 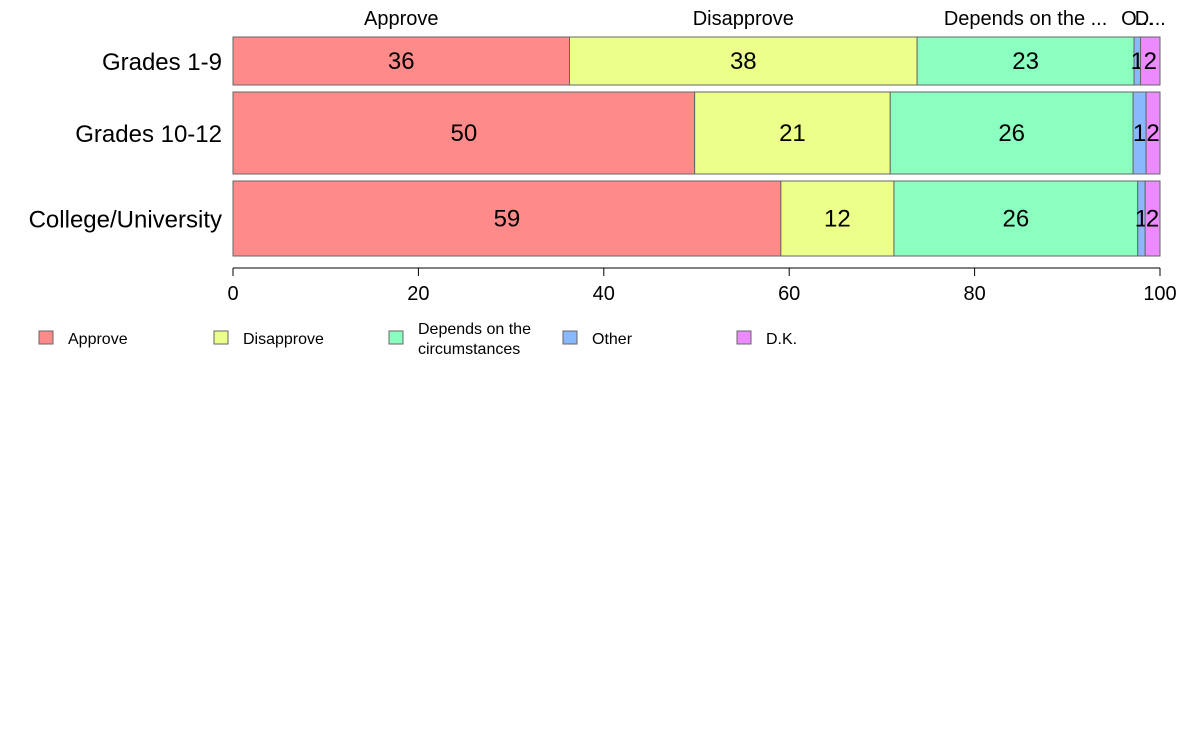 What do you see at coordinates (974, 294) in the screenshot?
I see `x-tick-label: 80` at bounding box center [974, 294].